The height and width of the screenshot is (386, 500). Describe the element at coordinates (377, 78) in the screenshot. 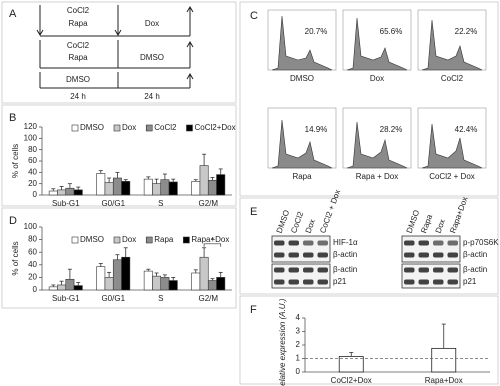

I see `sample-label: Dox` at that location.